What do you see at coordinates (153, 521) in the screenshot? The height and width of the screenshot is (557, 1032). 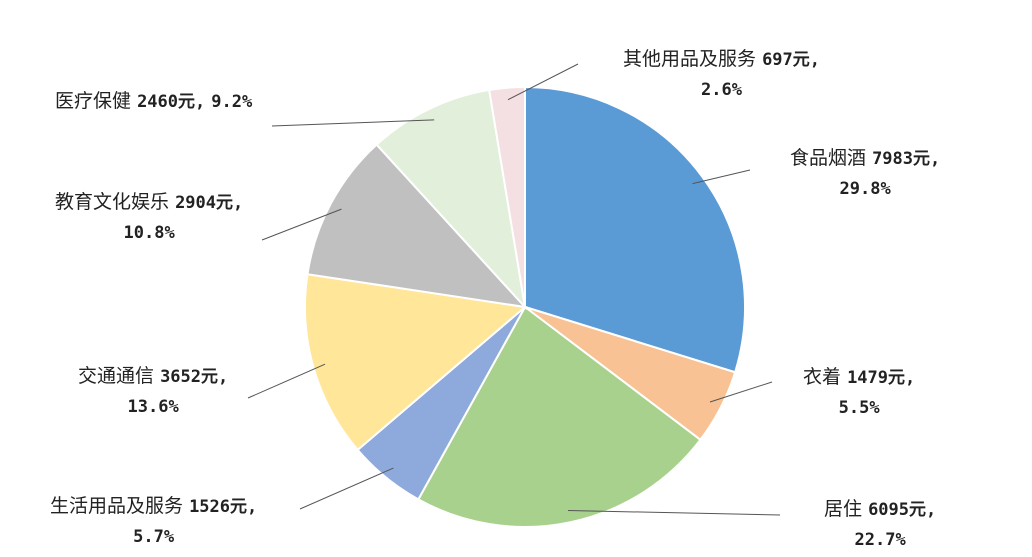 I see `label-household: 生活用品及服务 1526元, 5.7%` at bounding box center [153, 521].